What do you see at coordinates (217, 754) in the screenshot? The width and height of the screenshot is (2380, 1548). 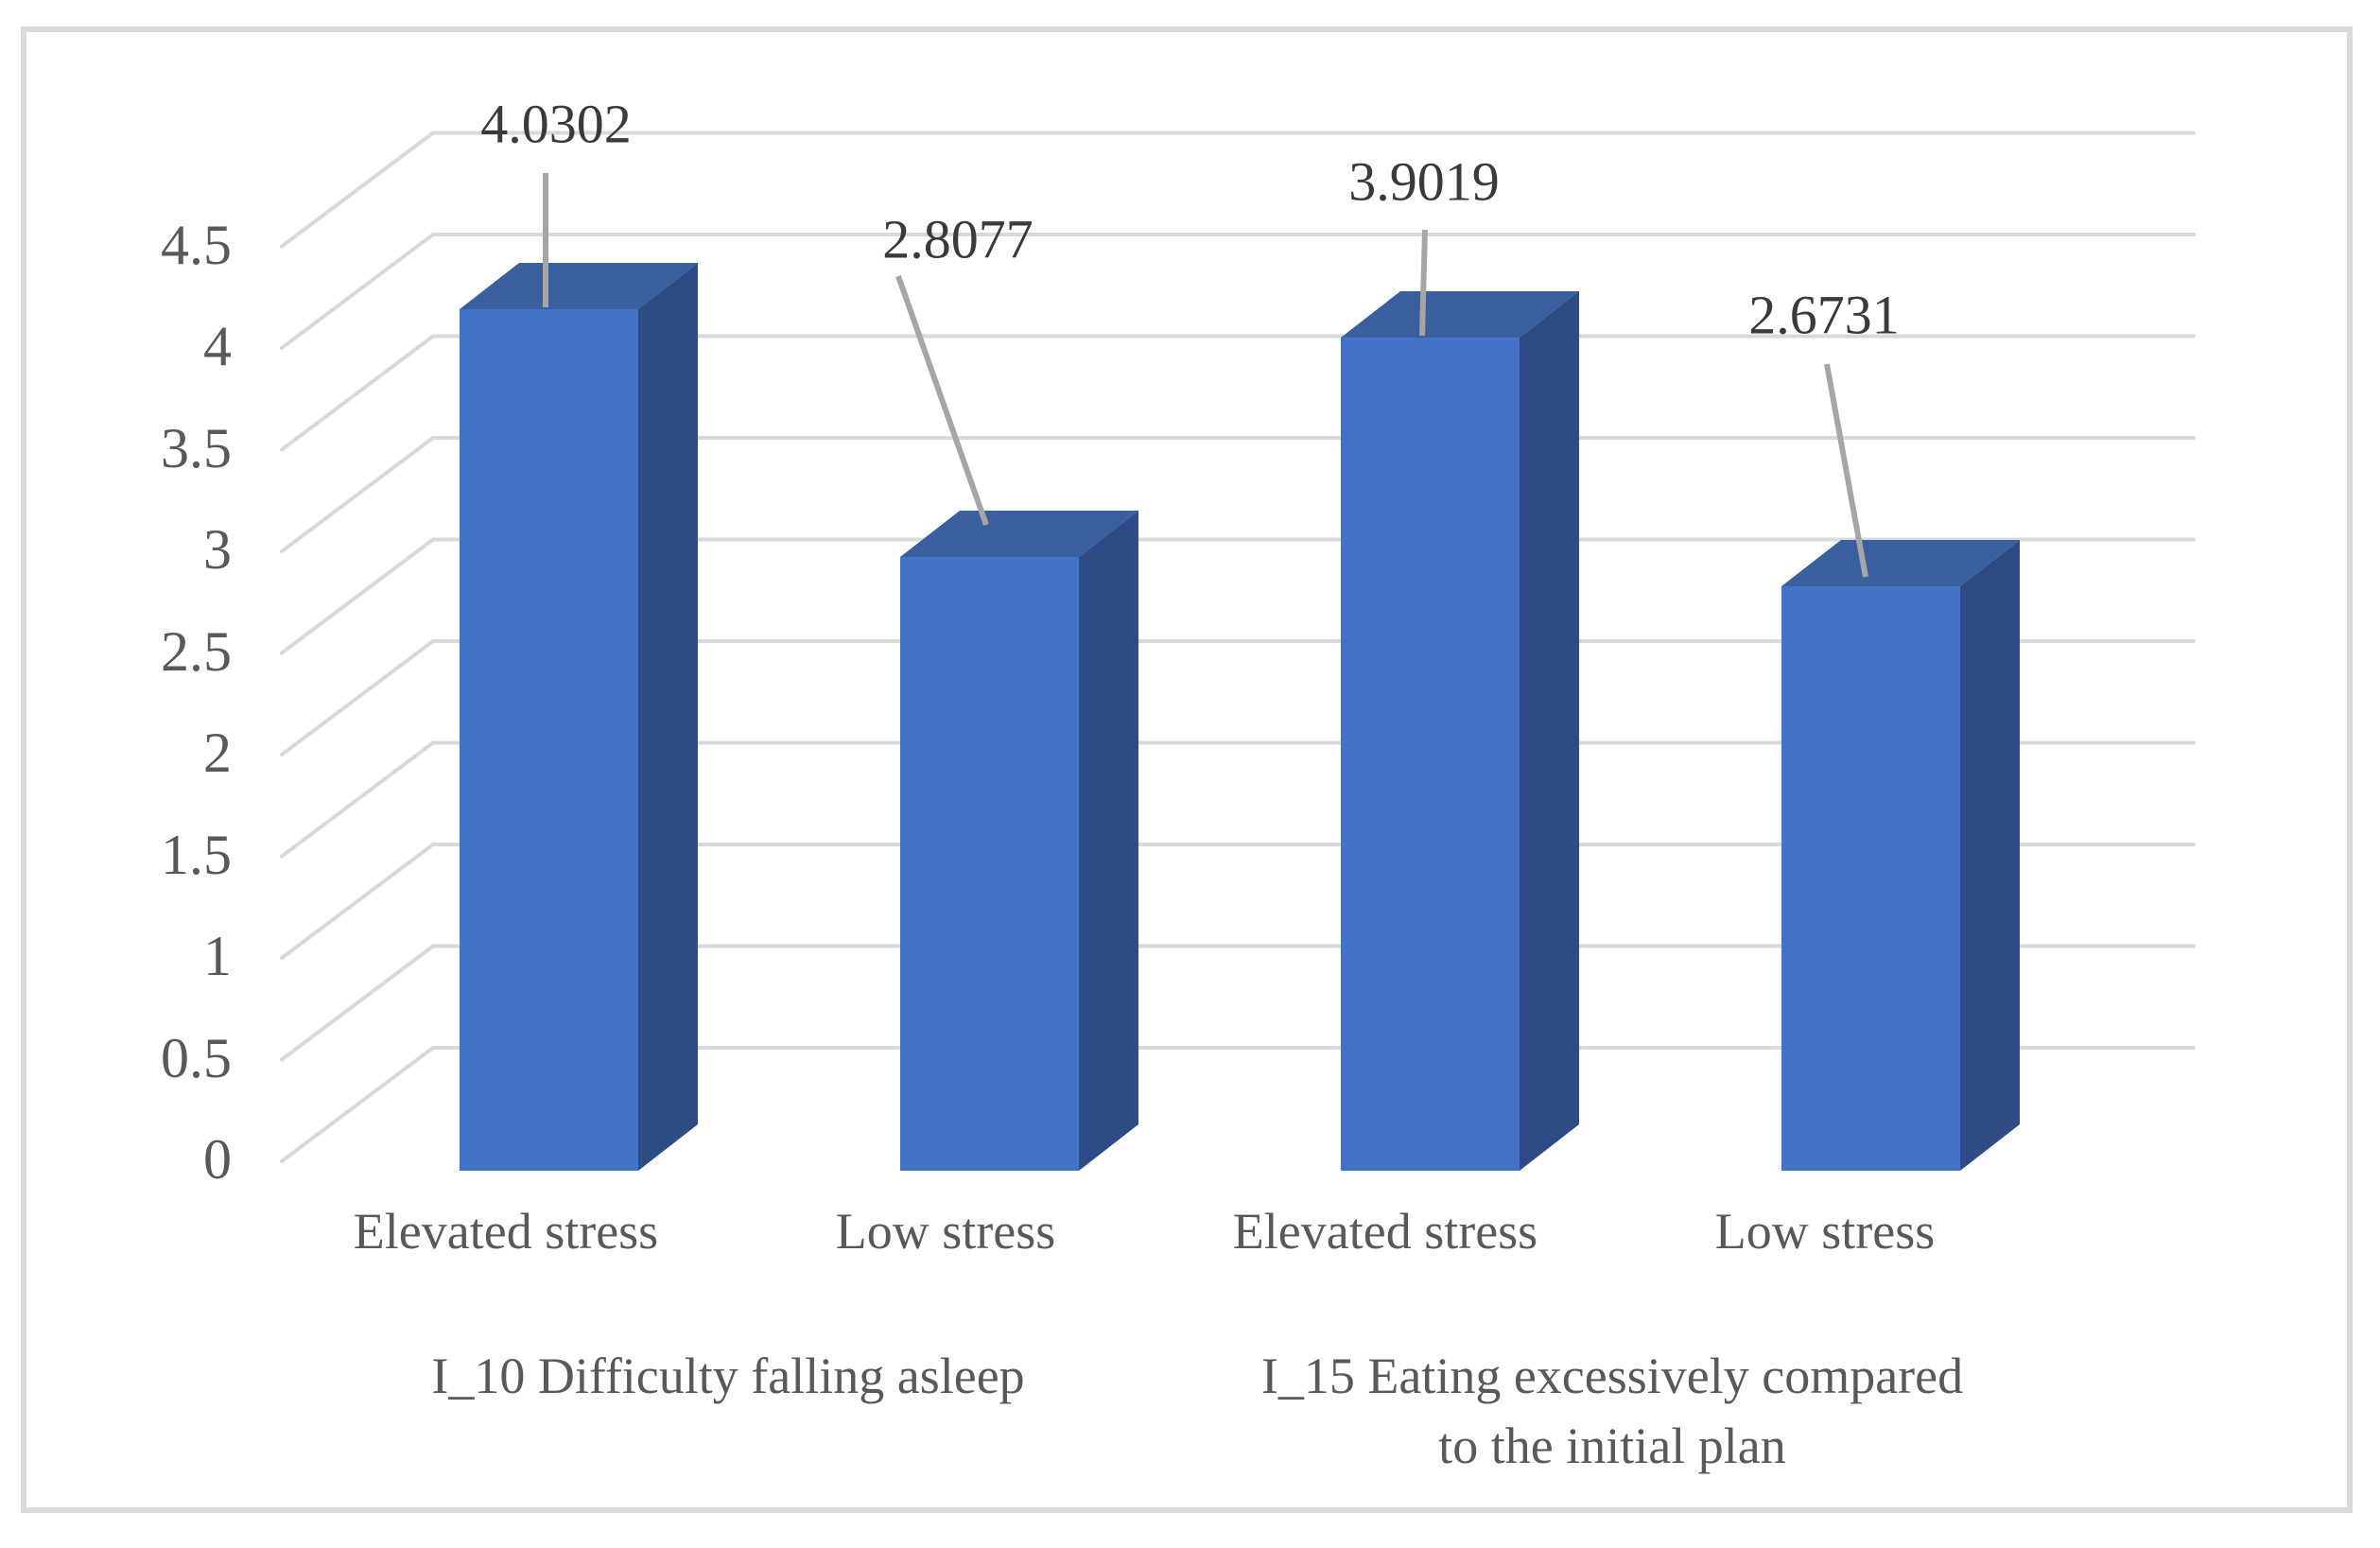 I see `y-axis-tick-label: 2` at bounding box center [217, 754].